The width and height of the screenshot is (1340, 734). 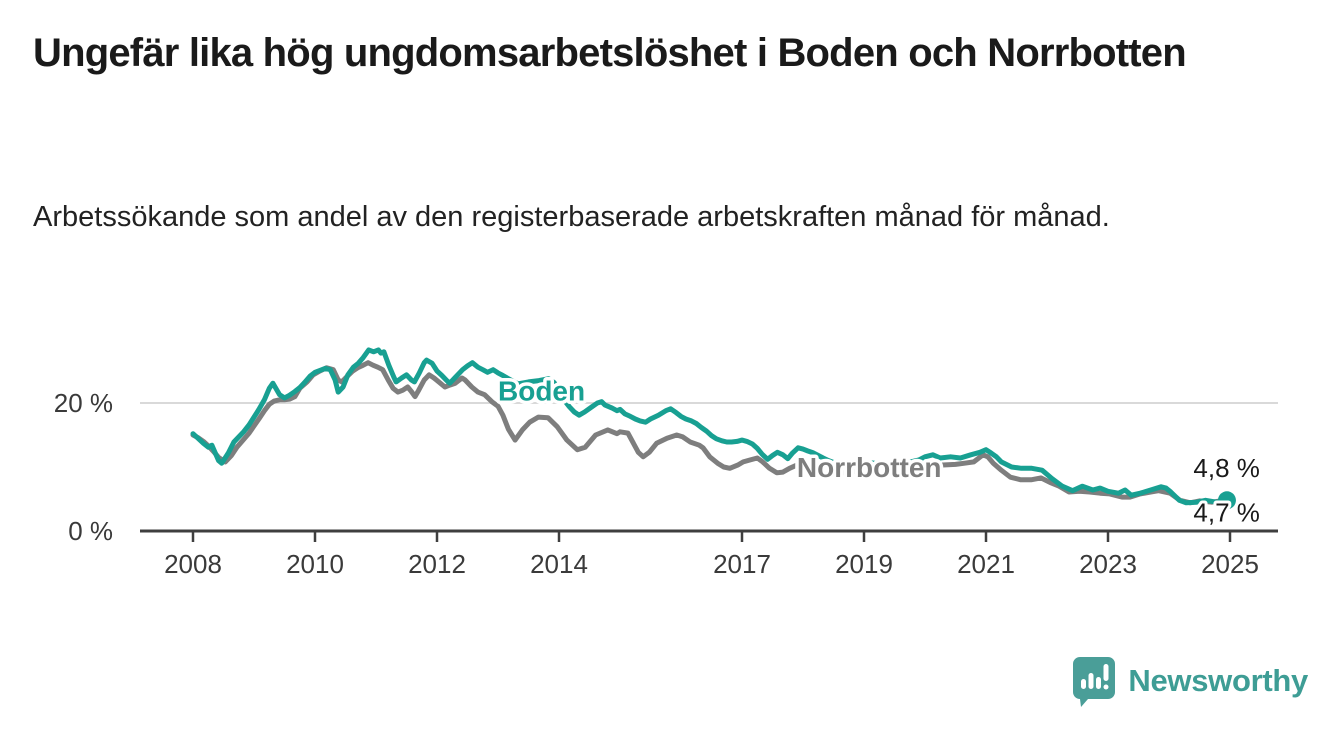 I want to click on end-value-label-0: 4,8 %, so click(x=1226, y=468).